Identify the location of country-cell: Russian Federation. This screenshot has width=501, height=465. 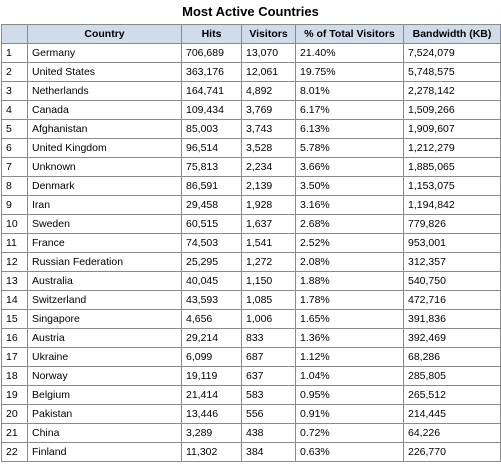
(104, 262).